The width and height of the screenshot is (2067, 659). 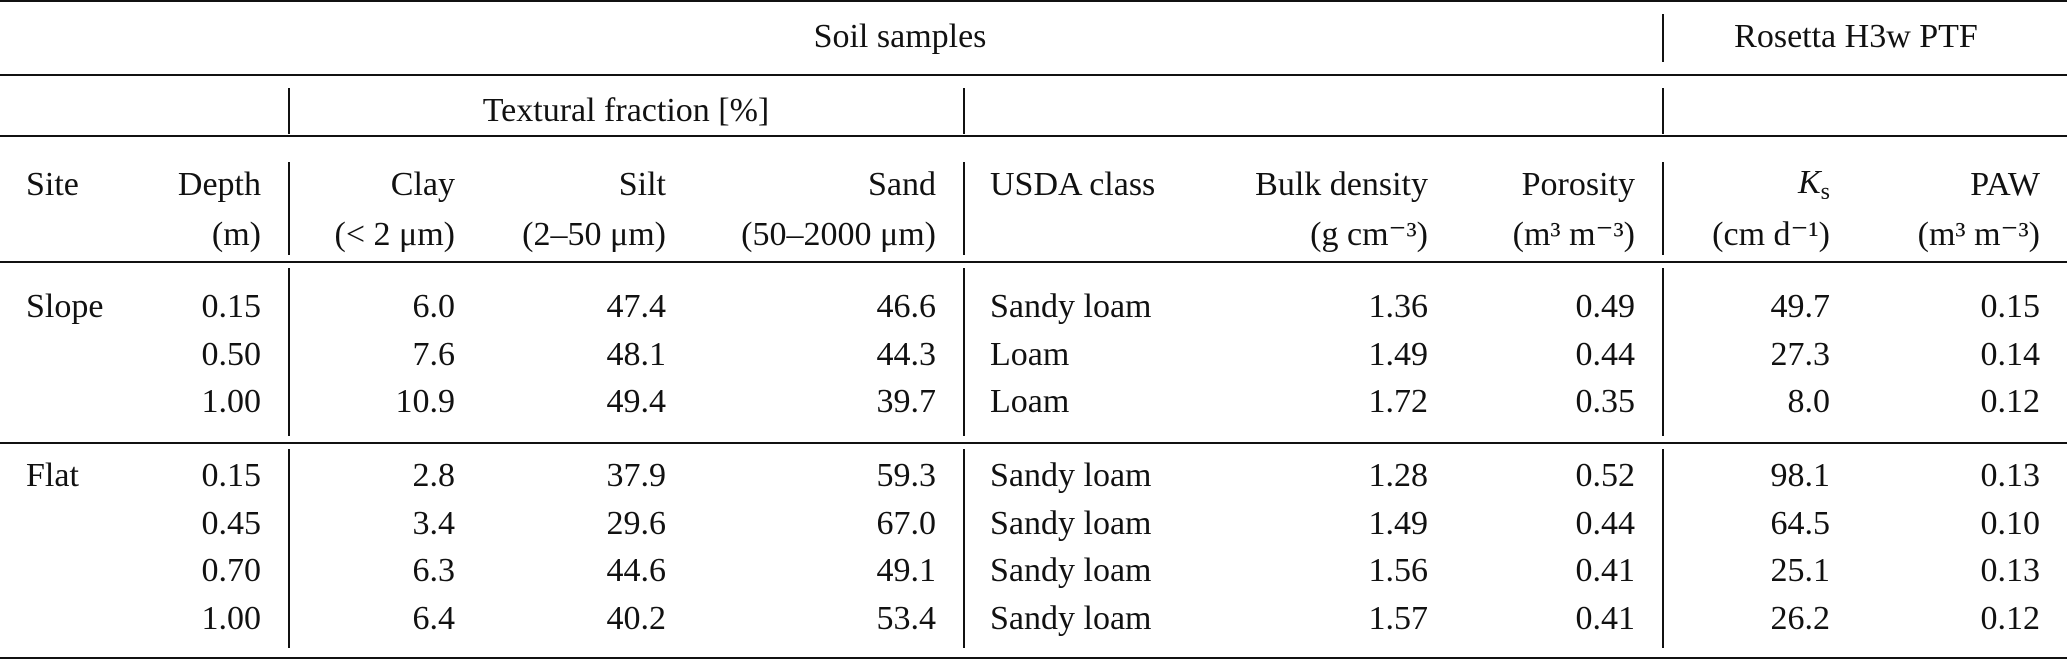 I want to click on table-cell: 49.4, so click(x=636, y=401).